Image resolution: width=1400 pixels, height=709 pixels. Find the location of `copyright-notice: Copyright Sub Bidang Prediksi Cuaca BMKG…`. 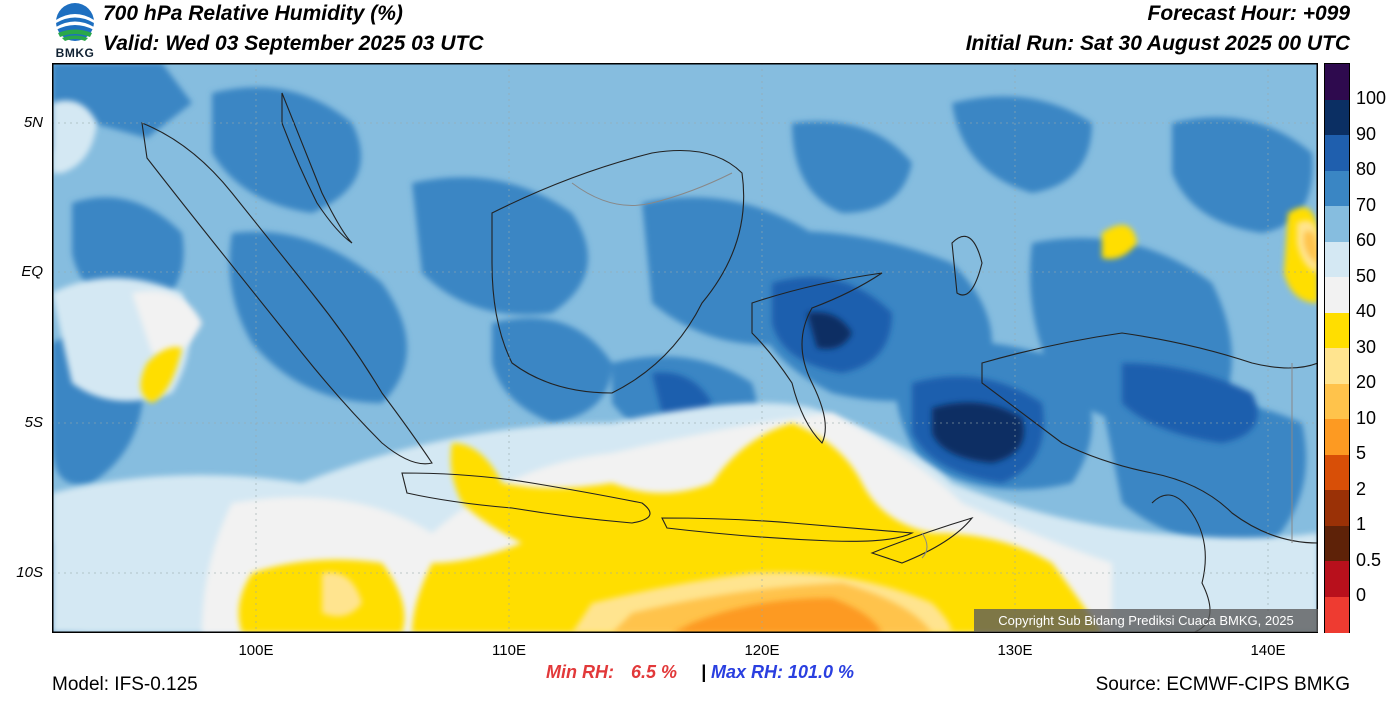

copyright-notice: Copyright Sub Bidang Prediksi Cuaca BMKG… is located at coordinates (1146, 620).